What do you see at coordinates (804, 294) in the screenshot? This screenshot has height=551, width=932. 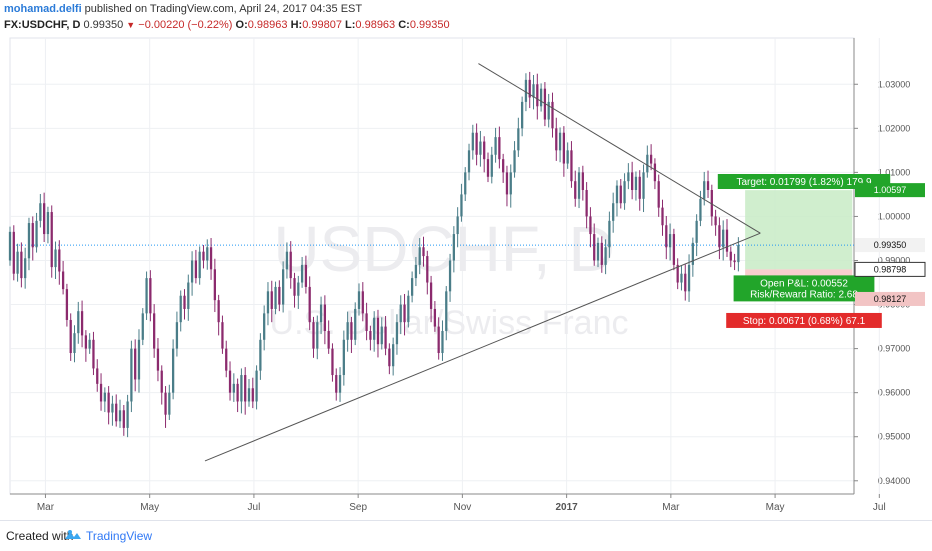 I see `risk-reward-label: Risk/Reward Ratio: 2.68` at bounding box center [804, 294].